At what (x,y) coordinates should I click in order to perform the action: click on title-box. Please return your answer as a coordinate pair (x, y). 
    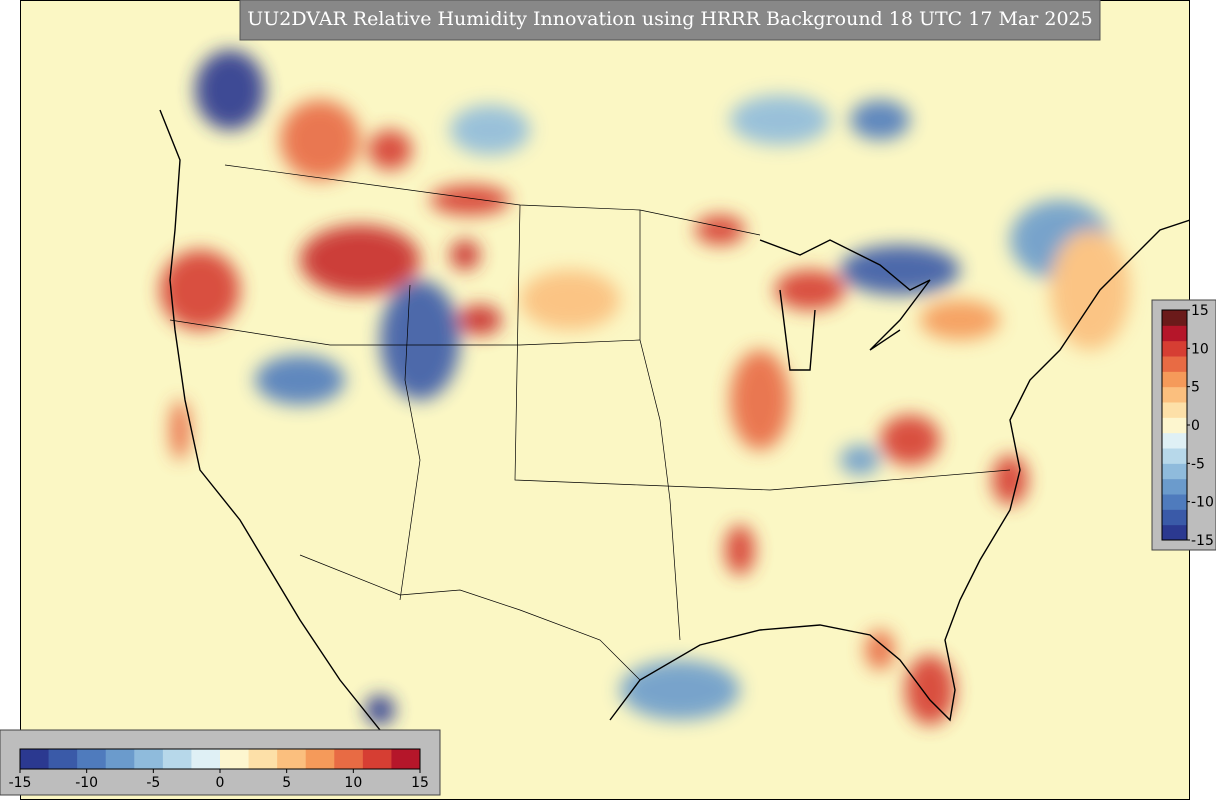
    Looking at the image, I should click on (670, 20).